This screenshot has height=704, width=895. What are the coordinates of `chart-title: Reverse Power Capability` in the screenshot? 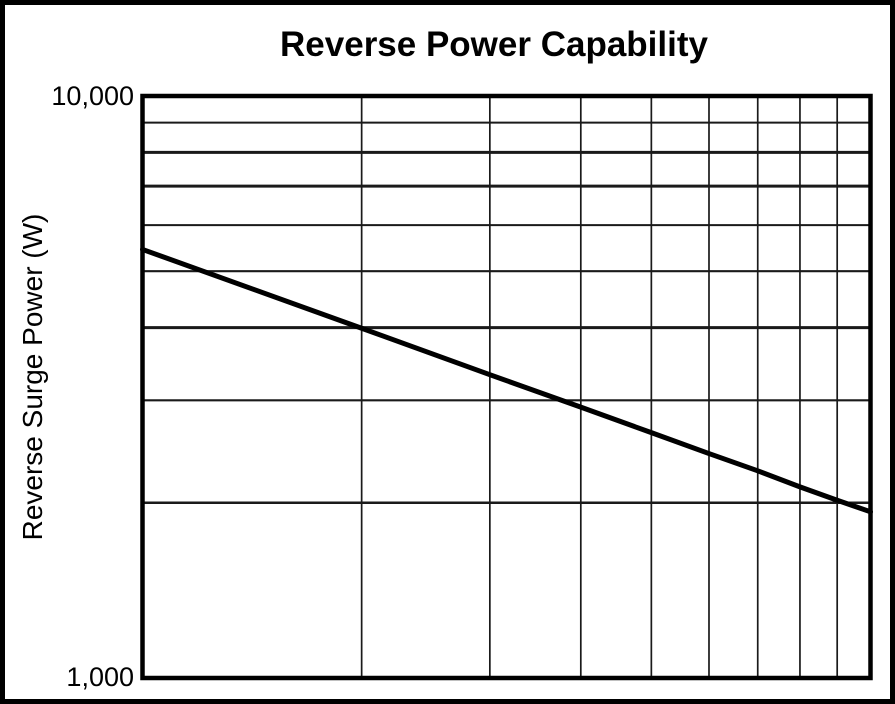 It's located at (494, 44).